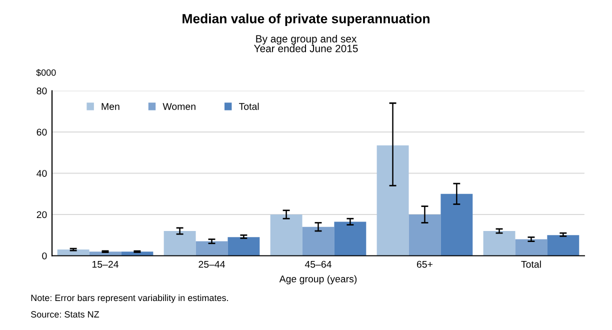  I want to click on legend-label: Women, so click(179, 106).